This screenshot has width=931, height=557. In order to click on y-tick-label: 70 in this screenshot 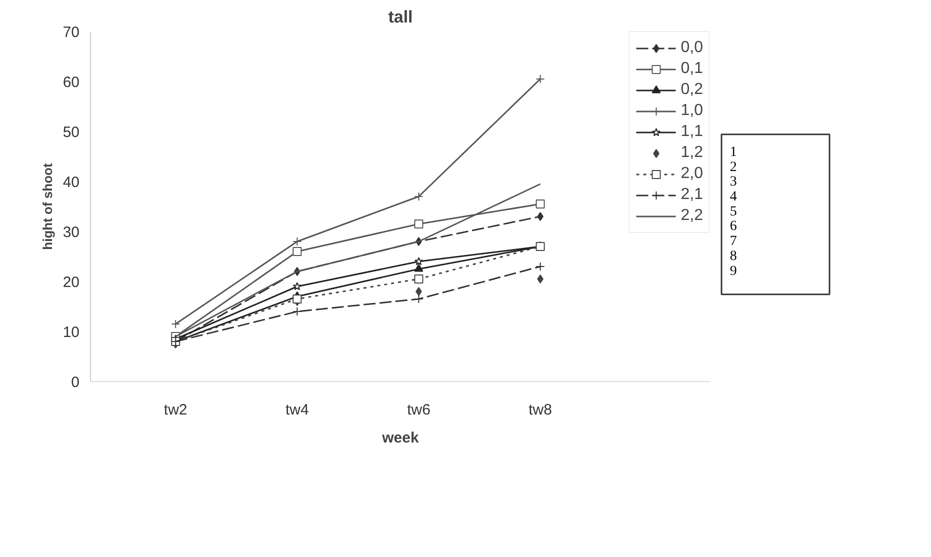, I will do `click(71, 32)`.